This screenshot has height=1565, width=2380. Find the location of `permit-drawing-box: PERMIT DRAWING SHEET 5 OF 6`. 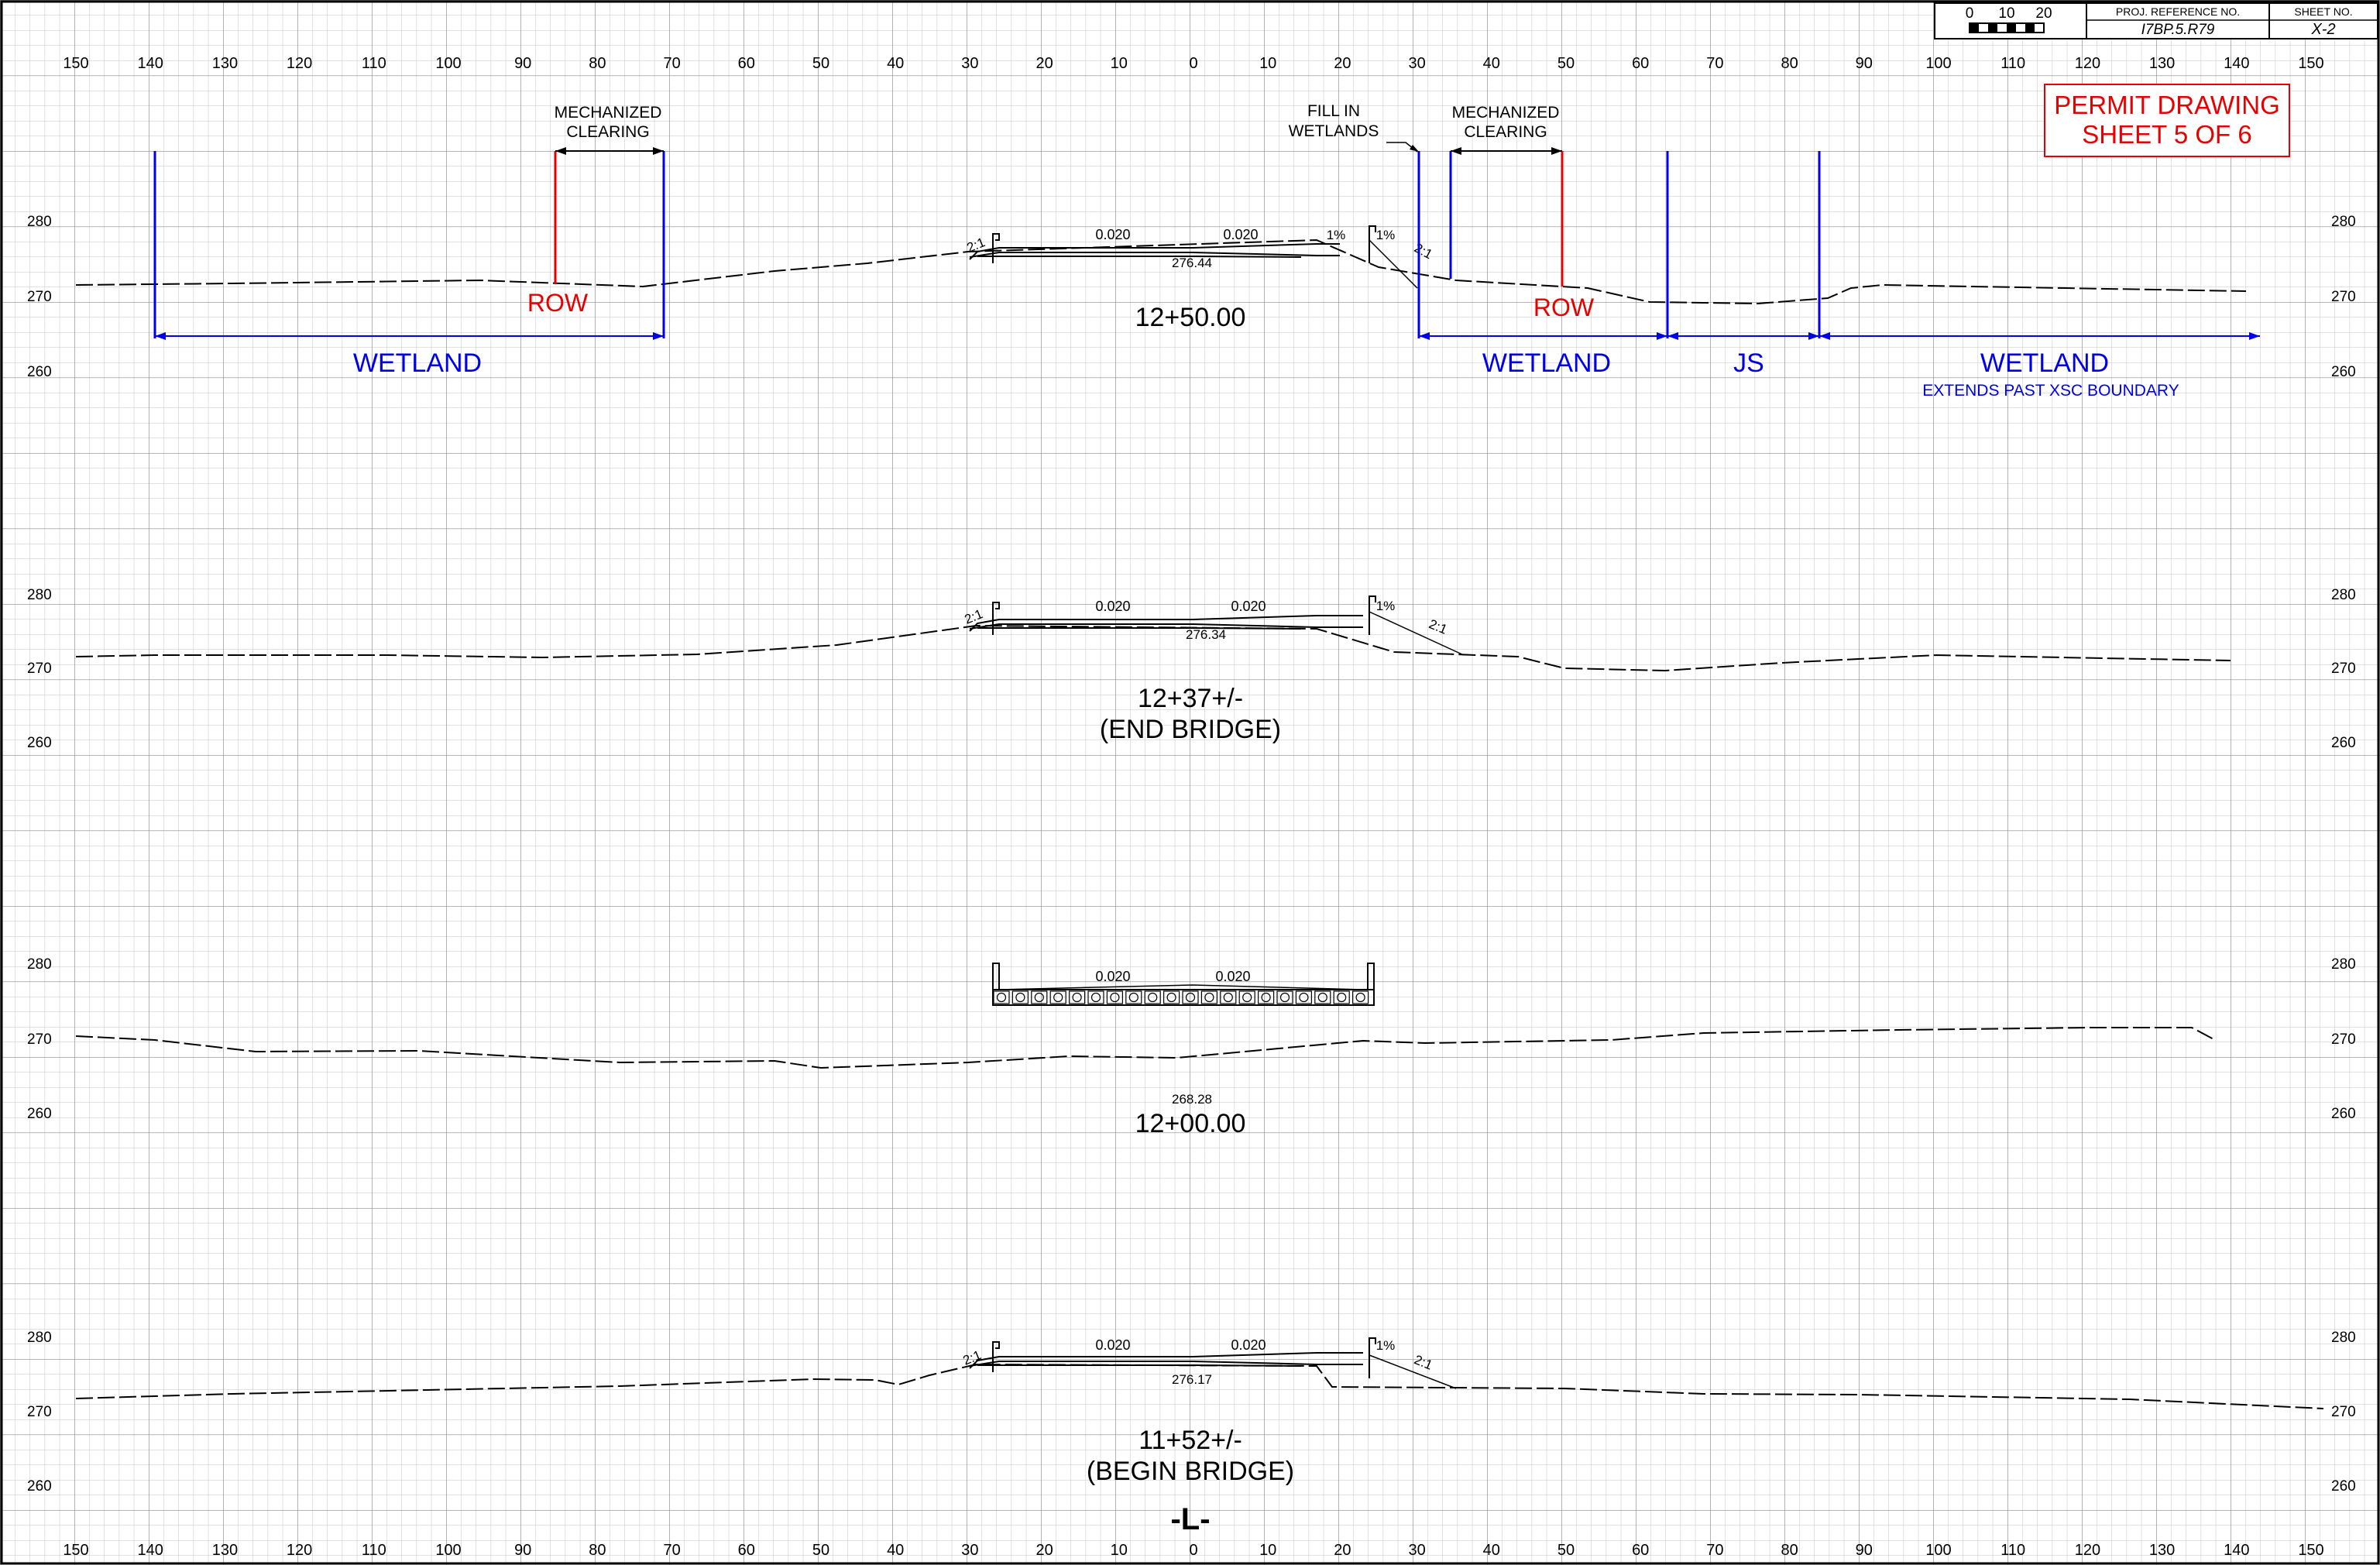

permit-drawing-box: PERMIT DRAWING SHEET 5 OF 6 is located at coordinates (2167, 121).